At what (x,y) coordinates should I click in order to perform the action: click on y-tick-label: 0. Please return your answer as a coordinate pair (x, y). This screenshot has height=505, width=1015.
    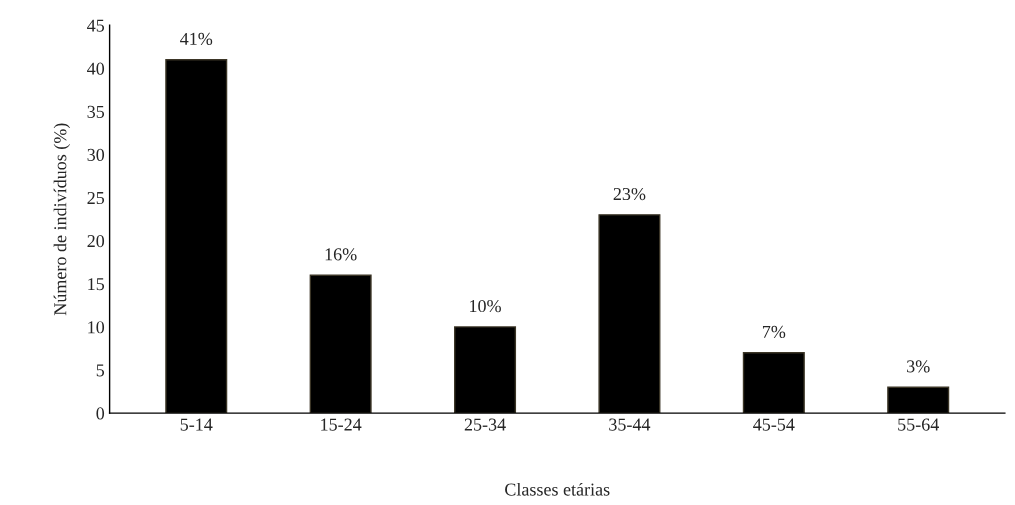
    Looking at the image, I should click on (100, 413).